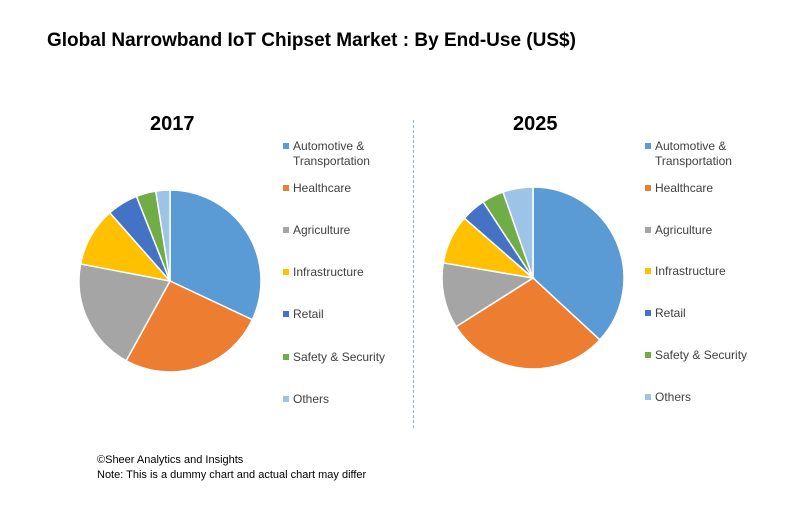  Describe the element at coordinates (578, 263) in the screenshot. I see `pie-slice-2025-automotive-transportation` at that location.